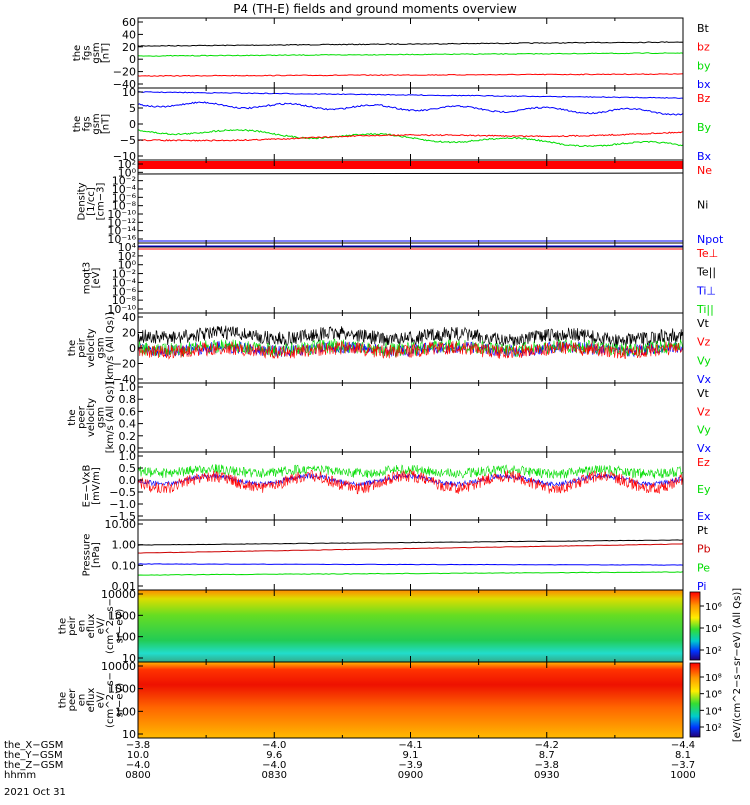 Image resolution: width=750 pixels, height=805 pixels. What do you see at coordinates (713, 607) in the screenshot?
I see `colorbar-tick-label: 10⁶` at bounding box center [713, 607].